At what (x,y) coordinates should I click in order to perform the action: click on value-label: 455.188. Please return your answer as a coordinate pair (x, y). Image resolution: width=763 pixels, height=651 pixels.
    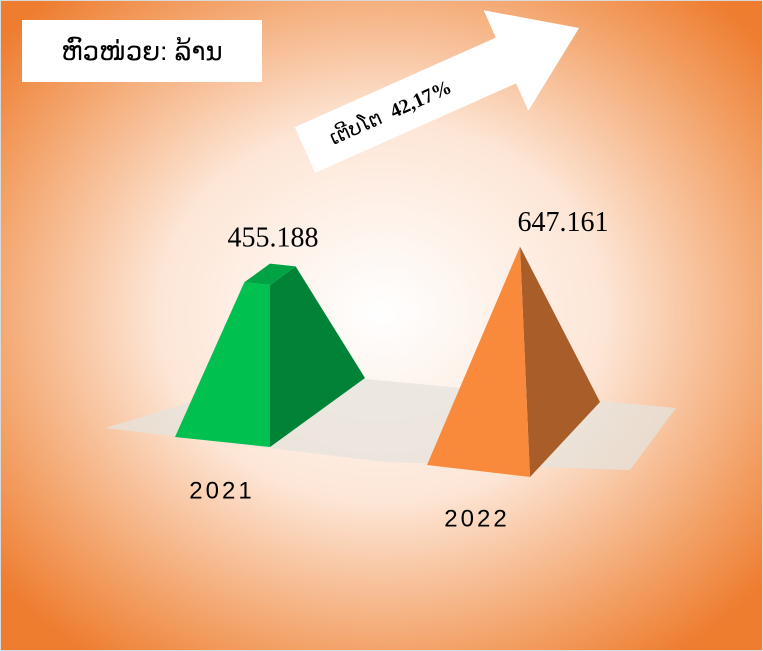
    Looking at the image, I should click on (273, 237).